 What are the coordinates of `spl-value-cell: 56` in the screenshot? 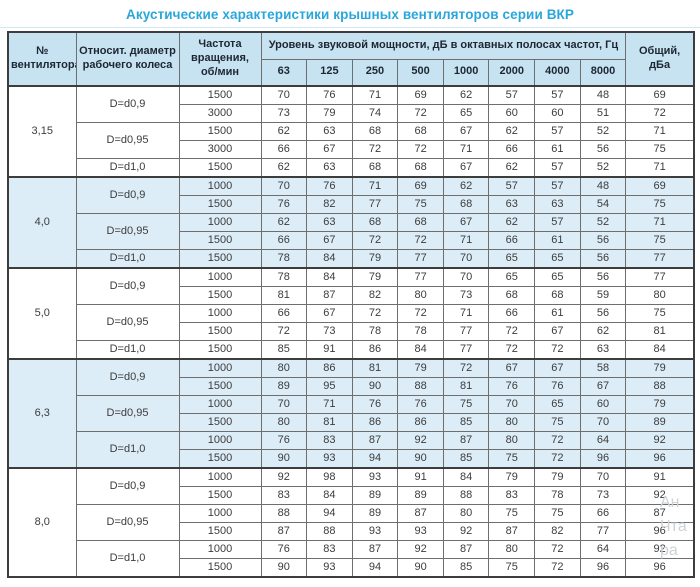 It's located at (603, 259).